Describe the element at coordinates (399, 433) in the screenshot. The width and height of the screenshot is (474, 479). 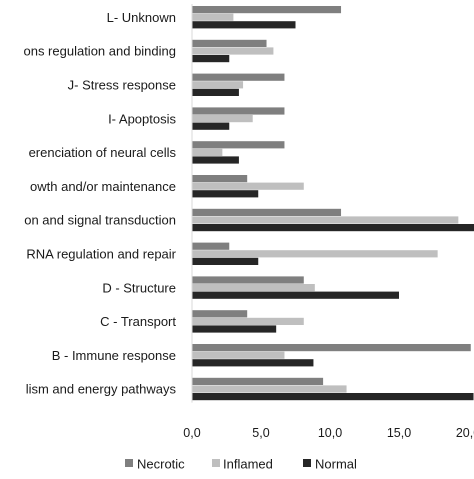
I see `x-tick-label: 15,0` at that location.